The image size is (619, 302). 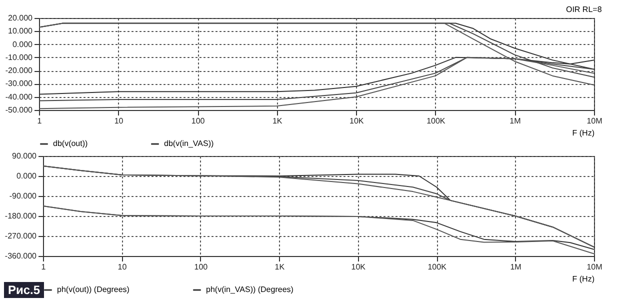 What do you see at coordinates (24, 290) in the screenshot?
I see `text: Рис.5` at bounding box center [24, 290].